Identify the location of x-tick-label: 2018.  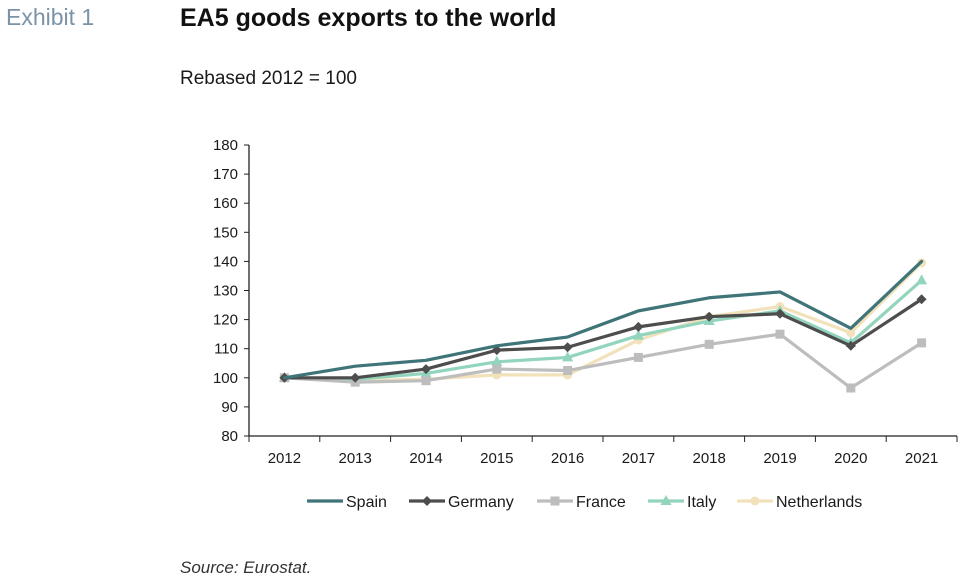
(709, 458).